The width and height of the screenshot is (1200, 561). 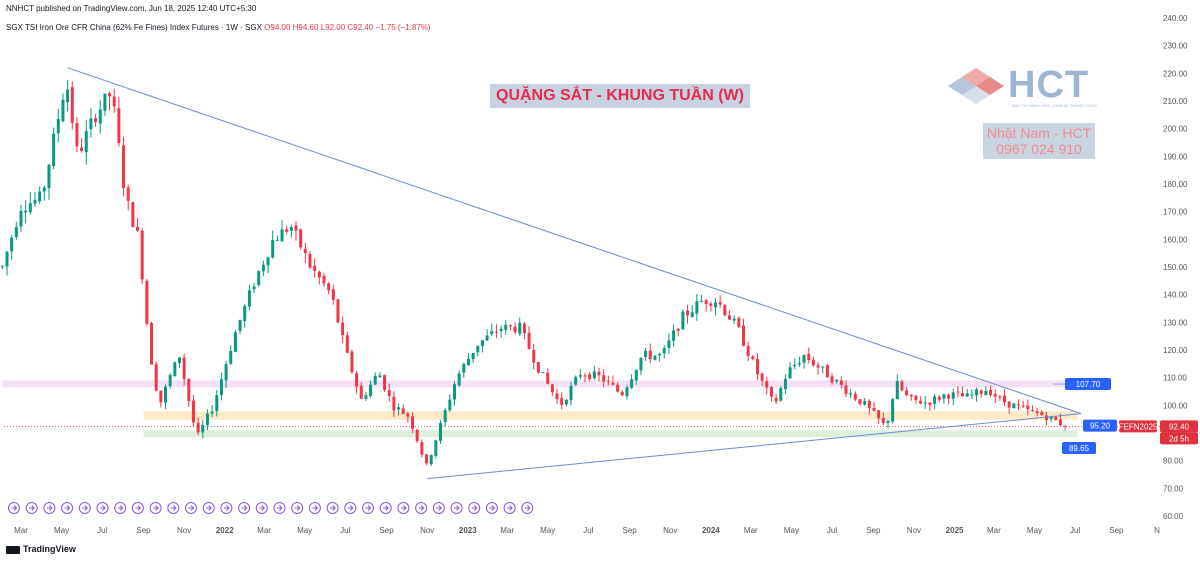 What do you see at coordinates (1175, 405) in the screenshot?
I see `y-tick-label: 100.00` at bounding box center [1175, 405].